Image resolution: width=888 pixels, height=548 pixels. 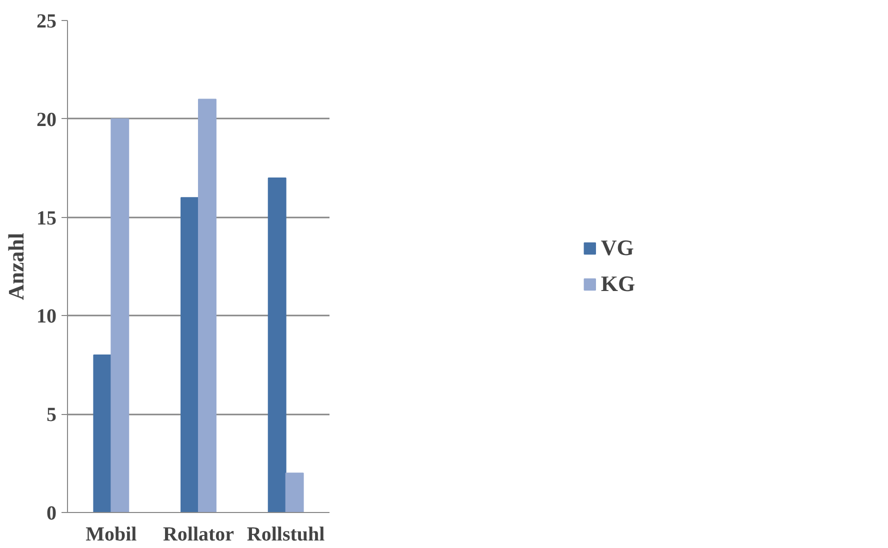 What do you see at coordinates (286, 535) in the screenshot?
I see `x-tick-label: Rollstuhl` at bounding box center [286, 535].